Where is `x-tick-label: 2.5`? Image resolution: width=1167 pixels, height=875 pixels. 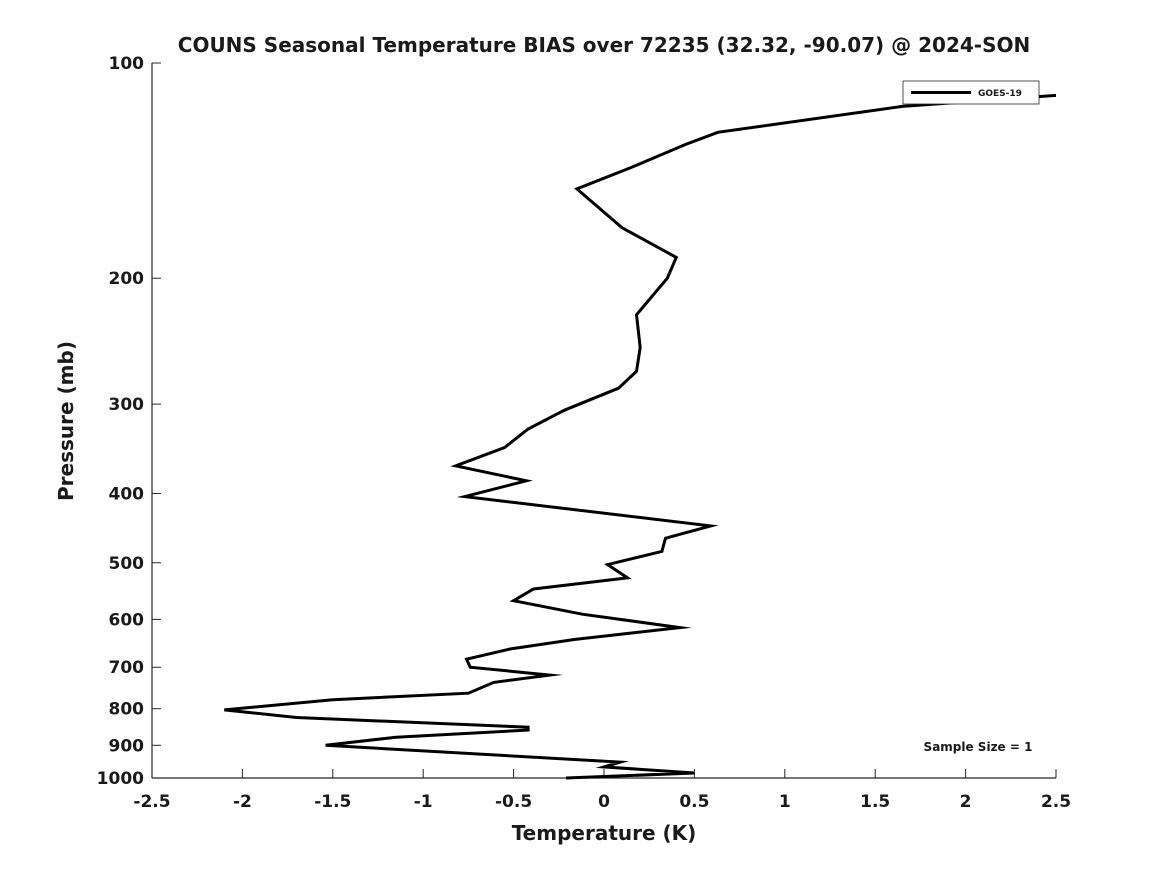 x-tick-label: 2.5 is located at coordinates (1056, 802).